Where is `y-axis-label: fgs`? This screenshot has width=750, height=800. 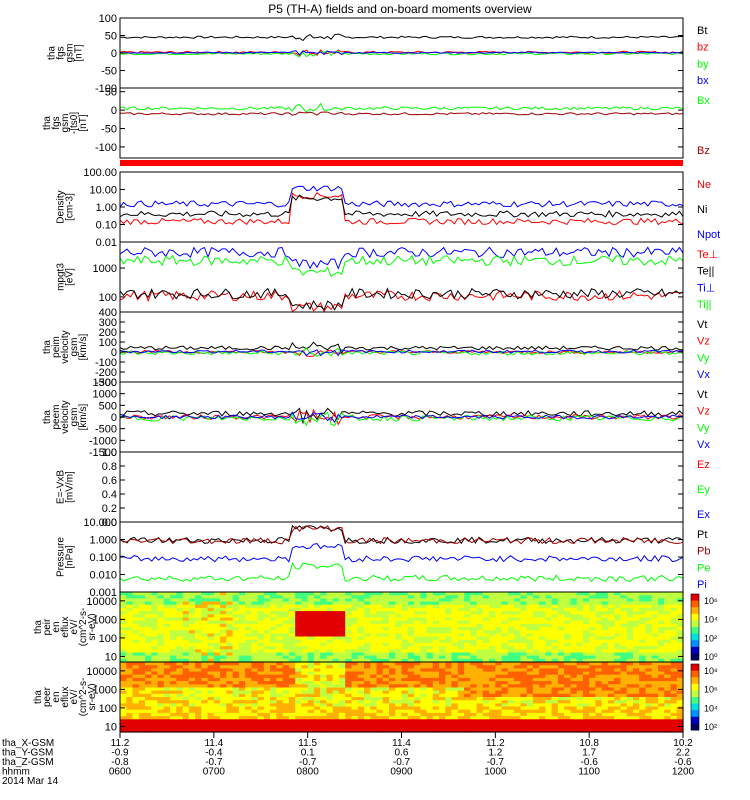 y-axis-label: fgs is located at coordinates (61, 52).